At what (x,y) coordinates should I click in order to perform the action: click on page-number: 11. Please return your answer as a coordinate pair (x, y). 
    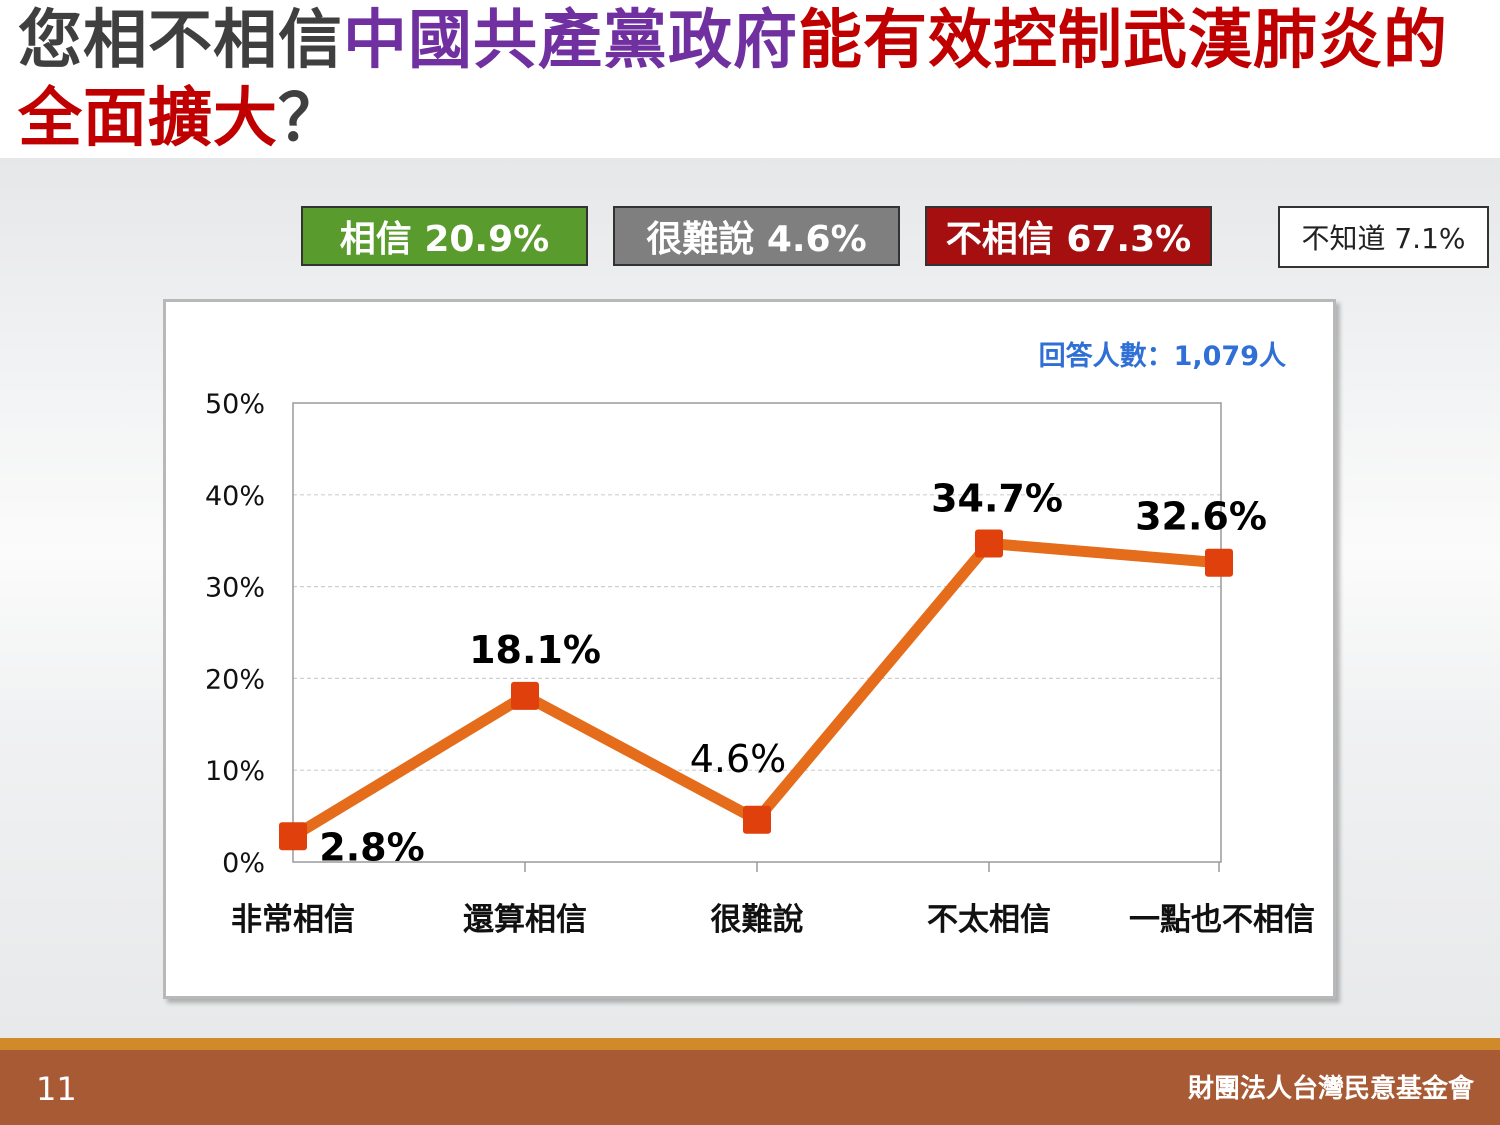
    Looking at the image, I should click on (56, 1089).